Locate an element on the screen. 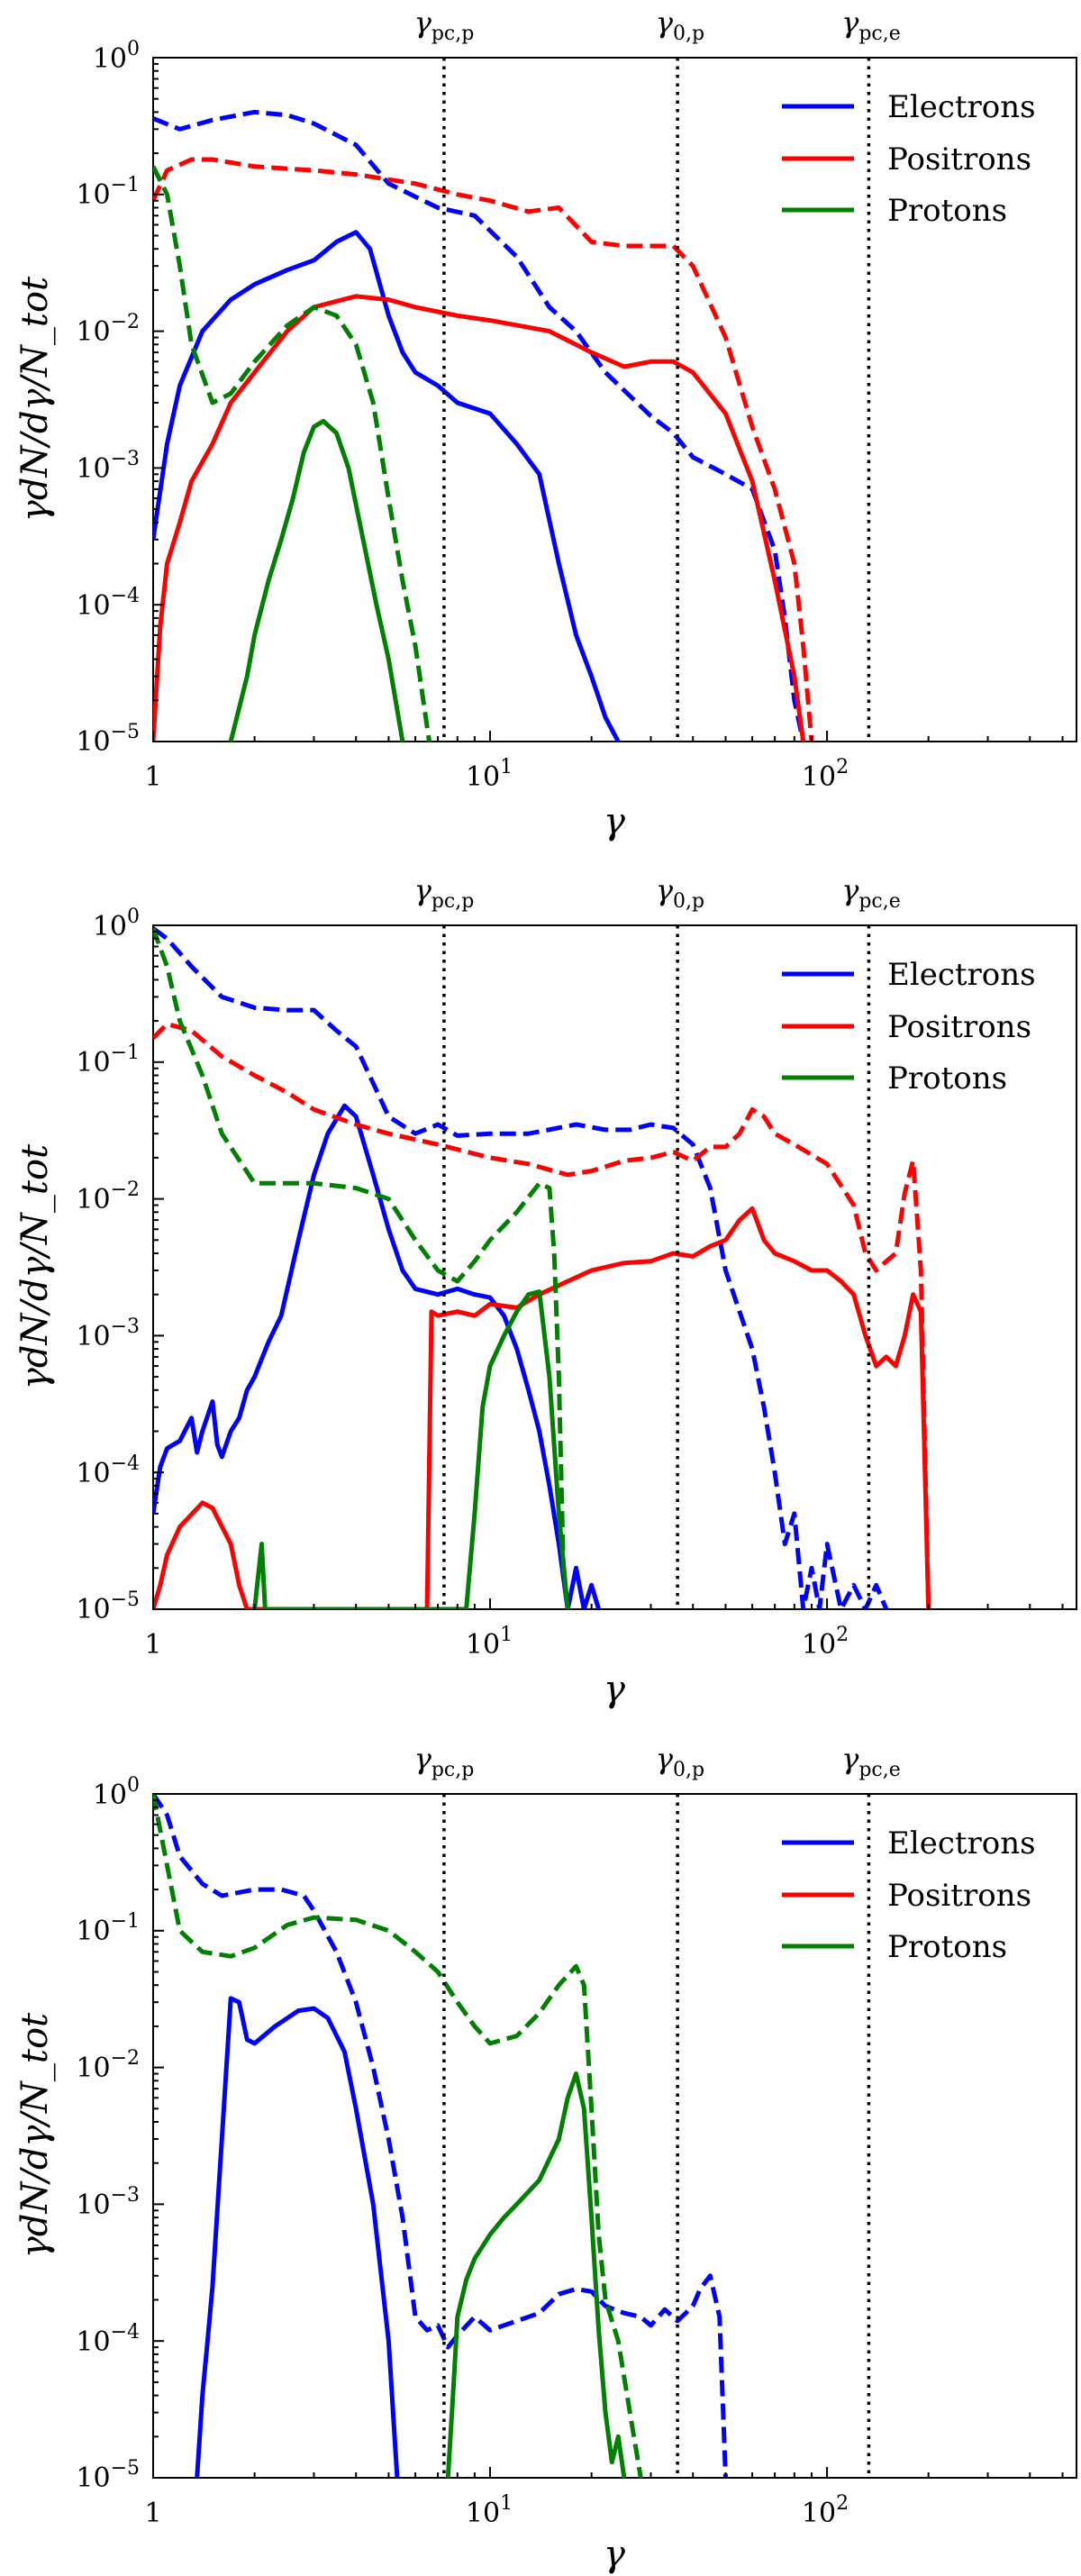  series-electrons-dashed is located at coordinates (440, 2135).